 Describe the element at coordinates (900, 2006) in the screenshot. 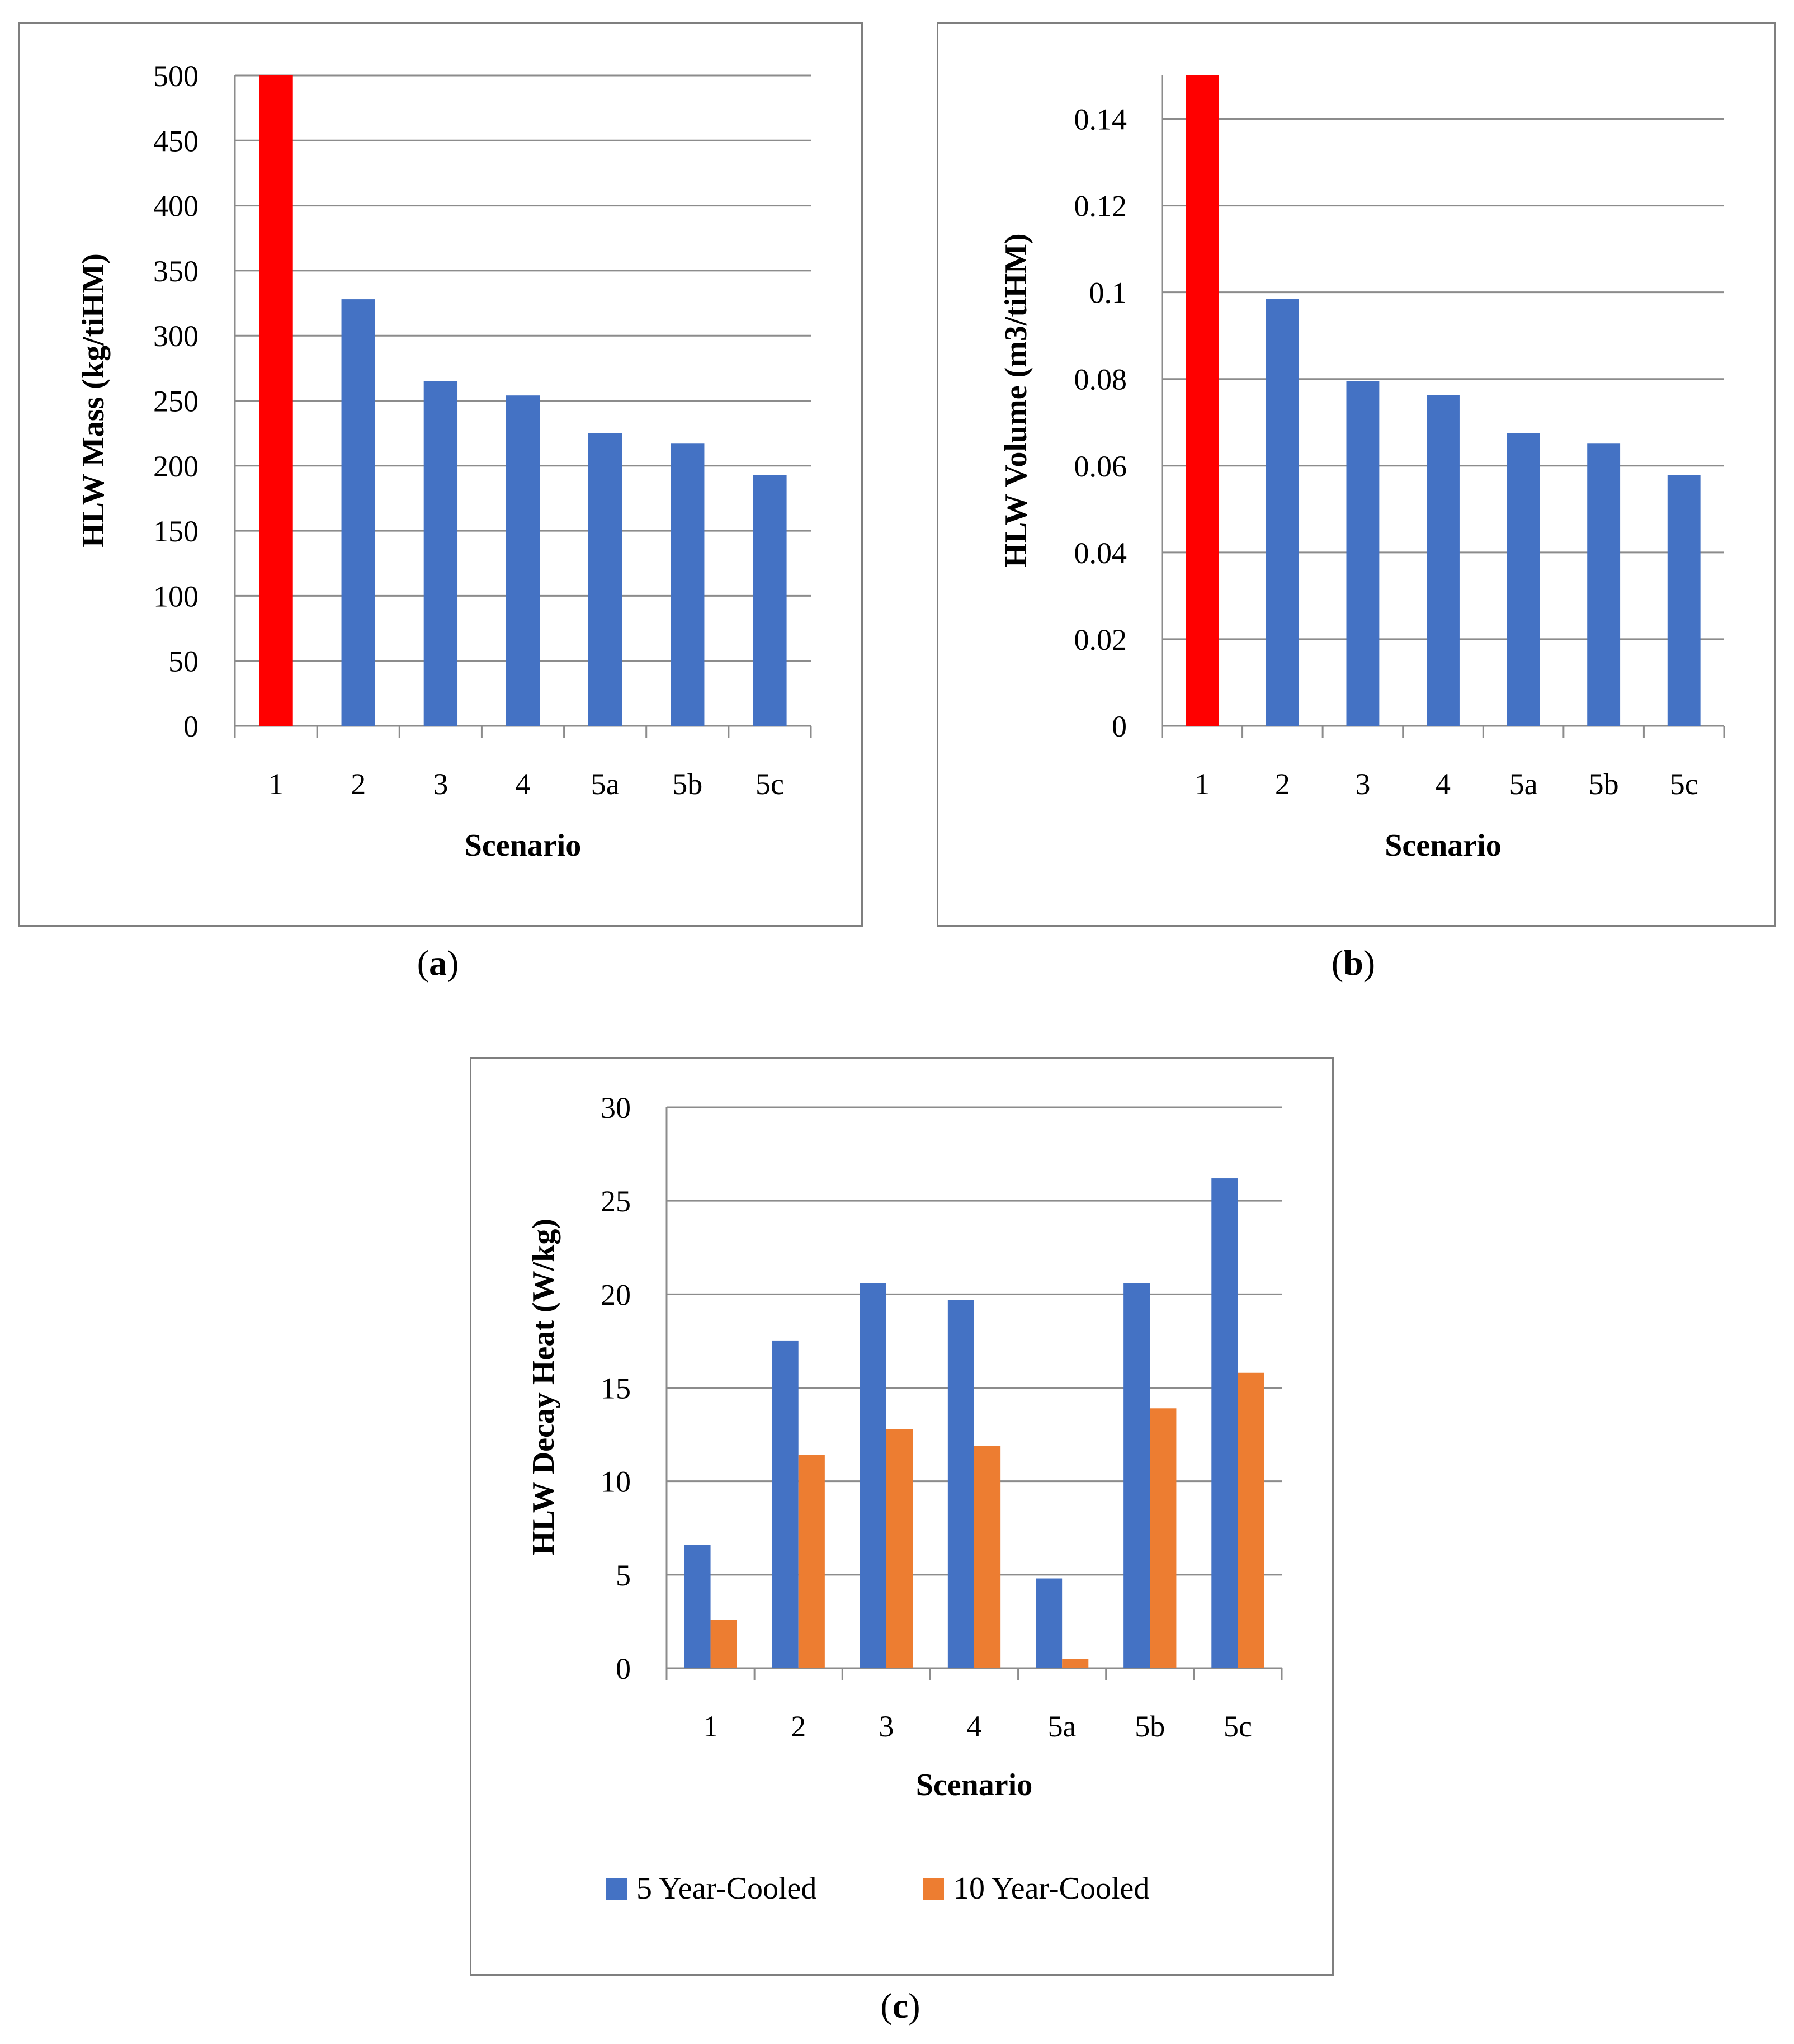

I see `caption-c: (c)` at that location.